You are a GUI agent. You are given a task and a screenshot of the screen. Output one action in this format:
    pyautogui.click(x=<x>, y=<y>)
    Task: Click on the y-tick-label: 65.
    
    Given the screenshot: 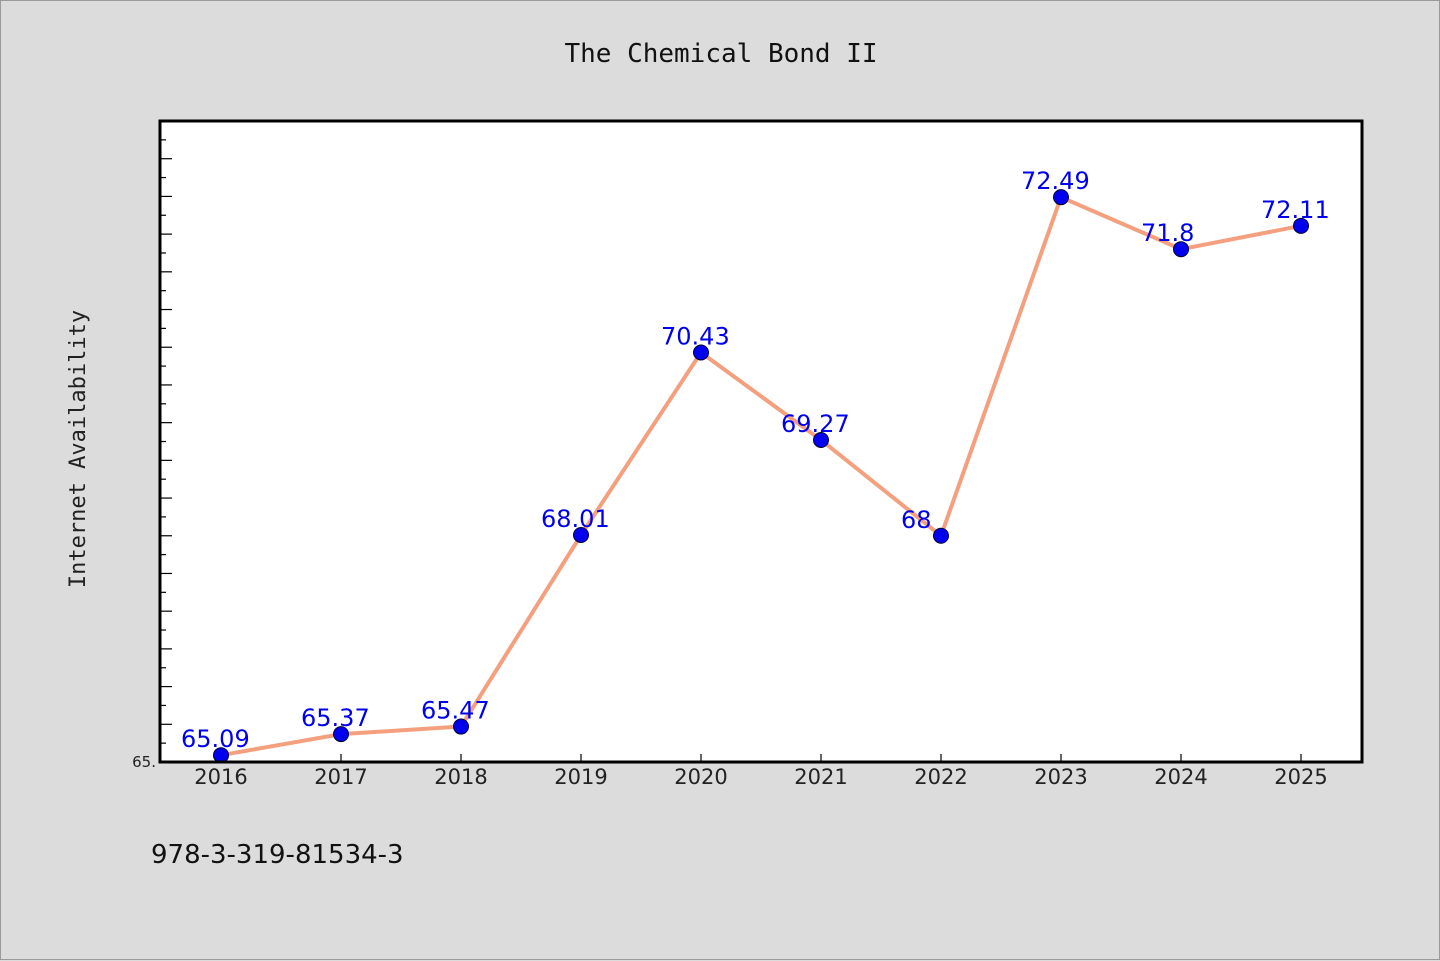 What is the action you would take?
    pyautogui.click(x=144, y=762)
    